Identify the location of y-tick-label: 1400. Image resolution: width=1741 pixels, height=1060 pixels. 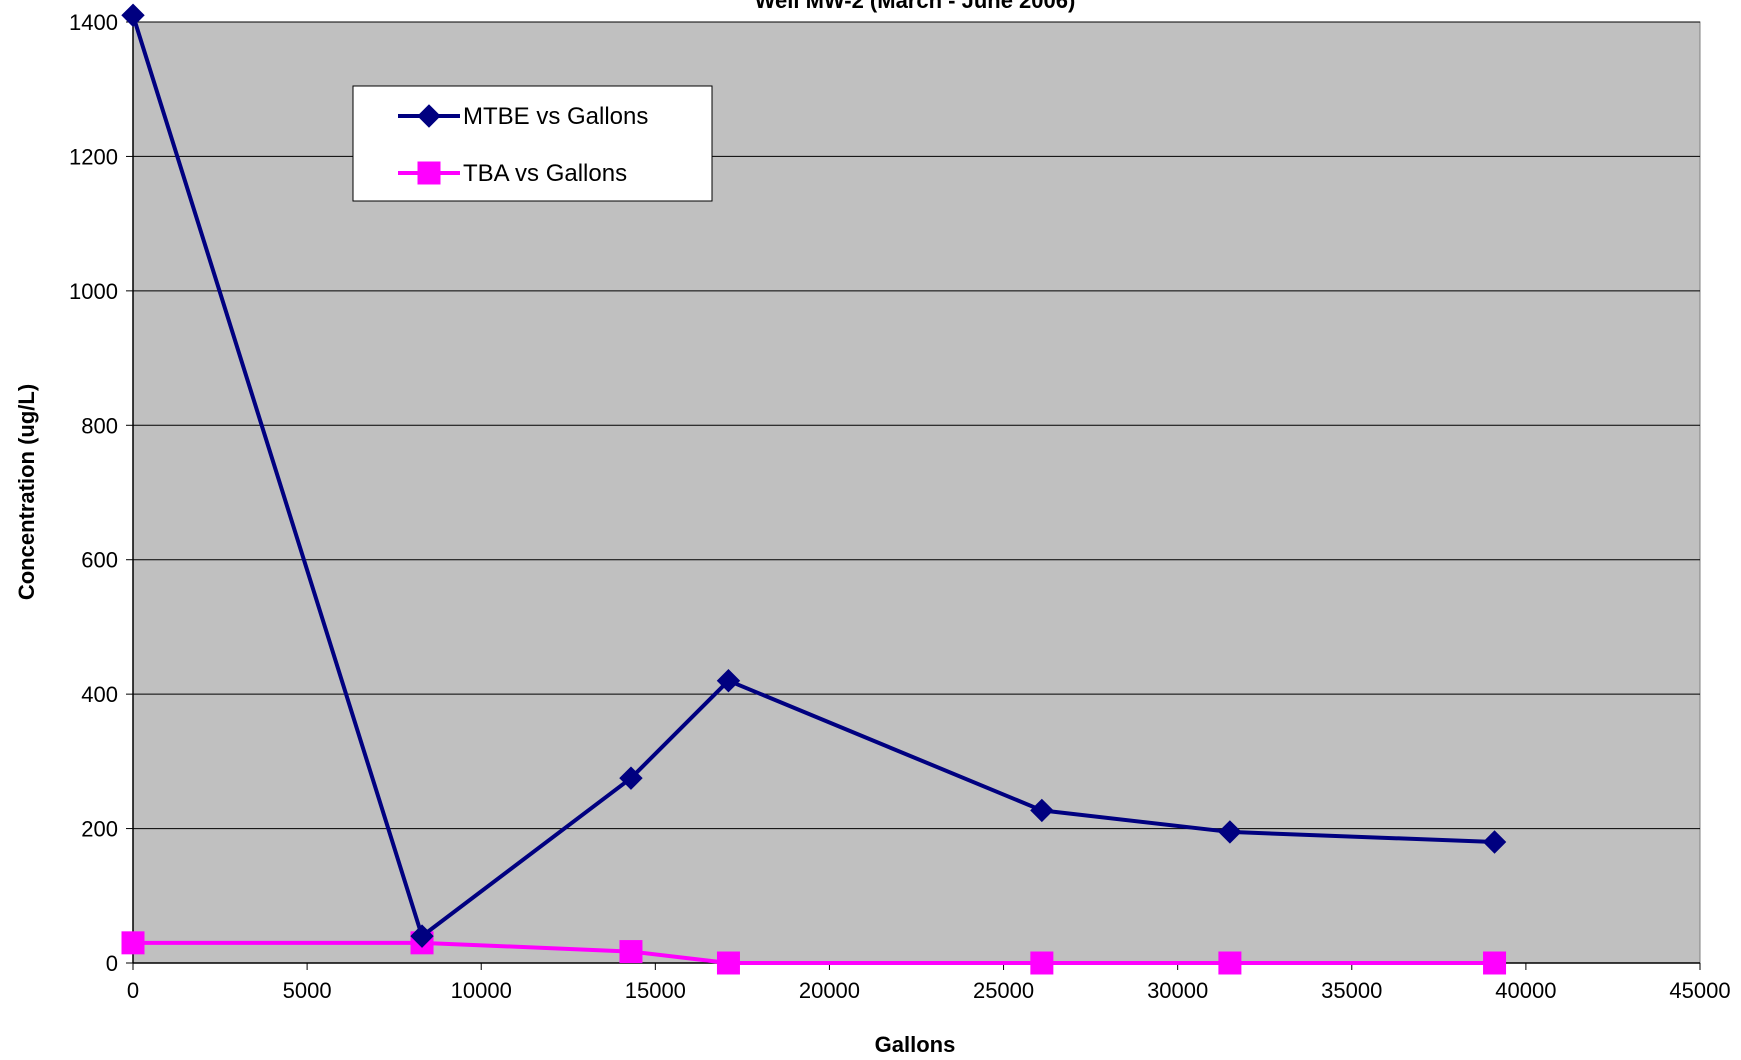
(93, 22).